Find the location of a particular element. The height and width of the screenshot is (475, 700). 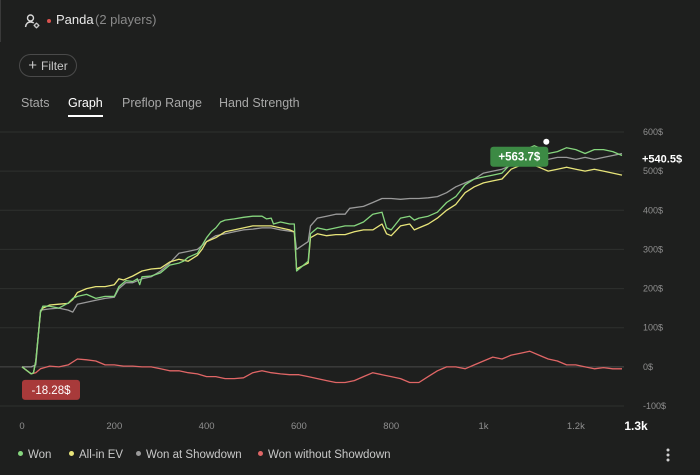

legend-label-won-without-showdown: Won without Showdown is located at coordinates (329, 455).